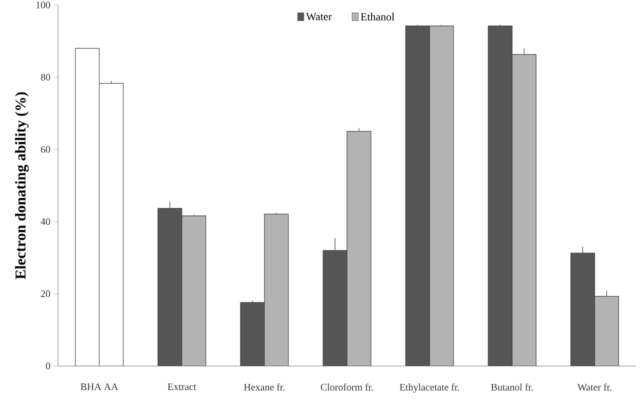  What do you see at coordinates (182, 386) in the screenshot?
I see `x-tick-label: Extract` at bounding box center [182, 386].